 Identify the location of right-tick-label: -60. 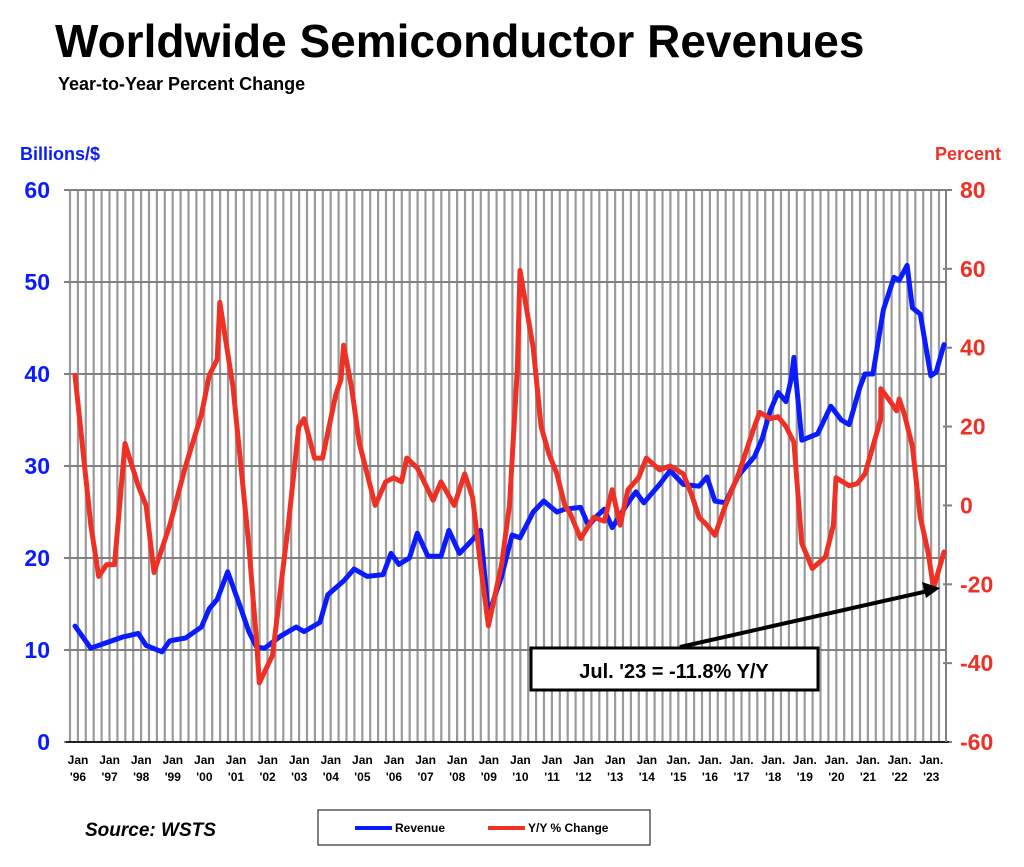
(976, 742).